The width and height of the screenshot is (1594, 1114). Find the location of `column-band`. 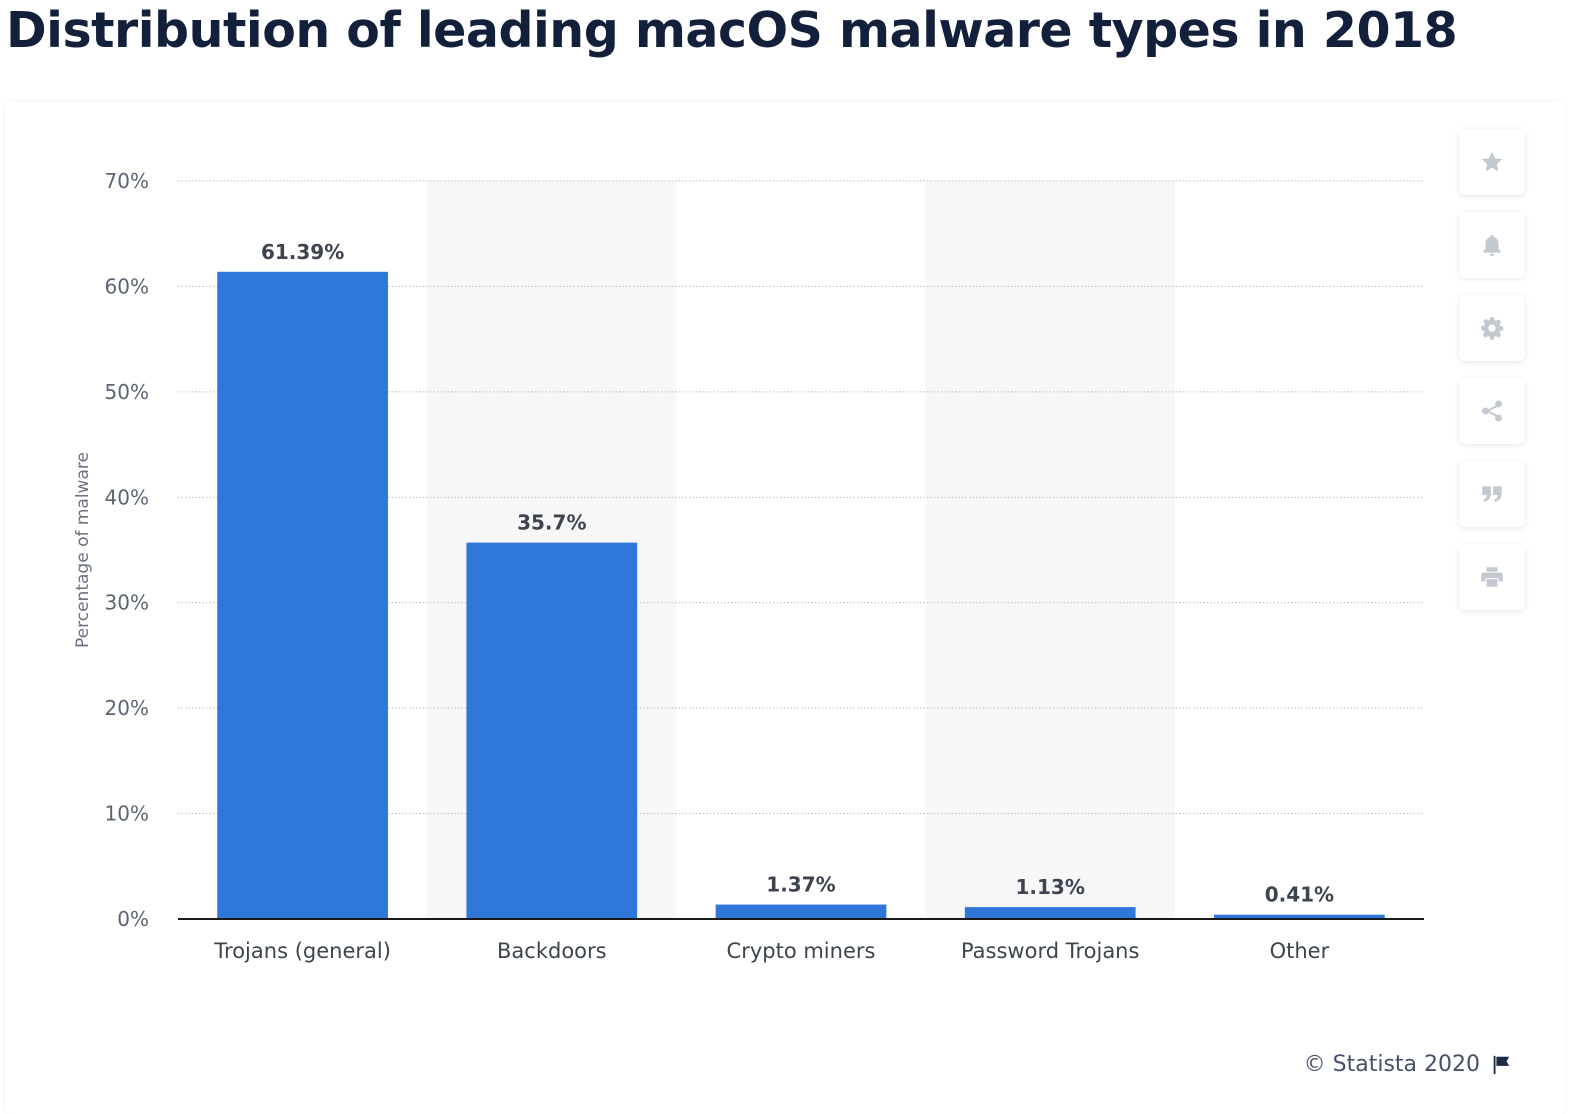

column-band is located at coordinates (1050, 550).